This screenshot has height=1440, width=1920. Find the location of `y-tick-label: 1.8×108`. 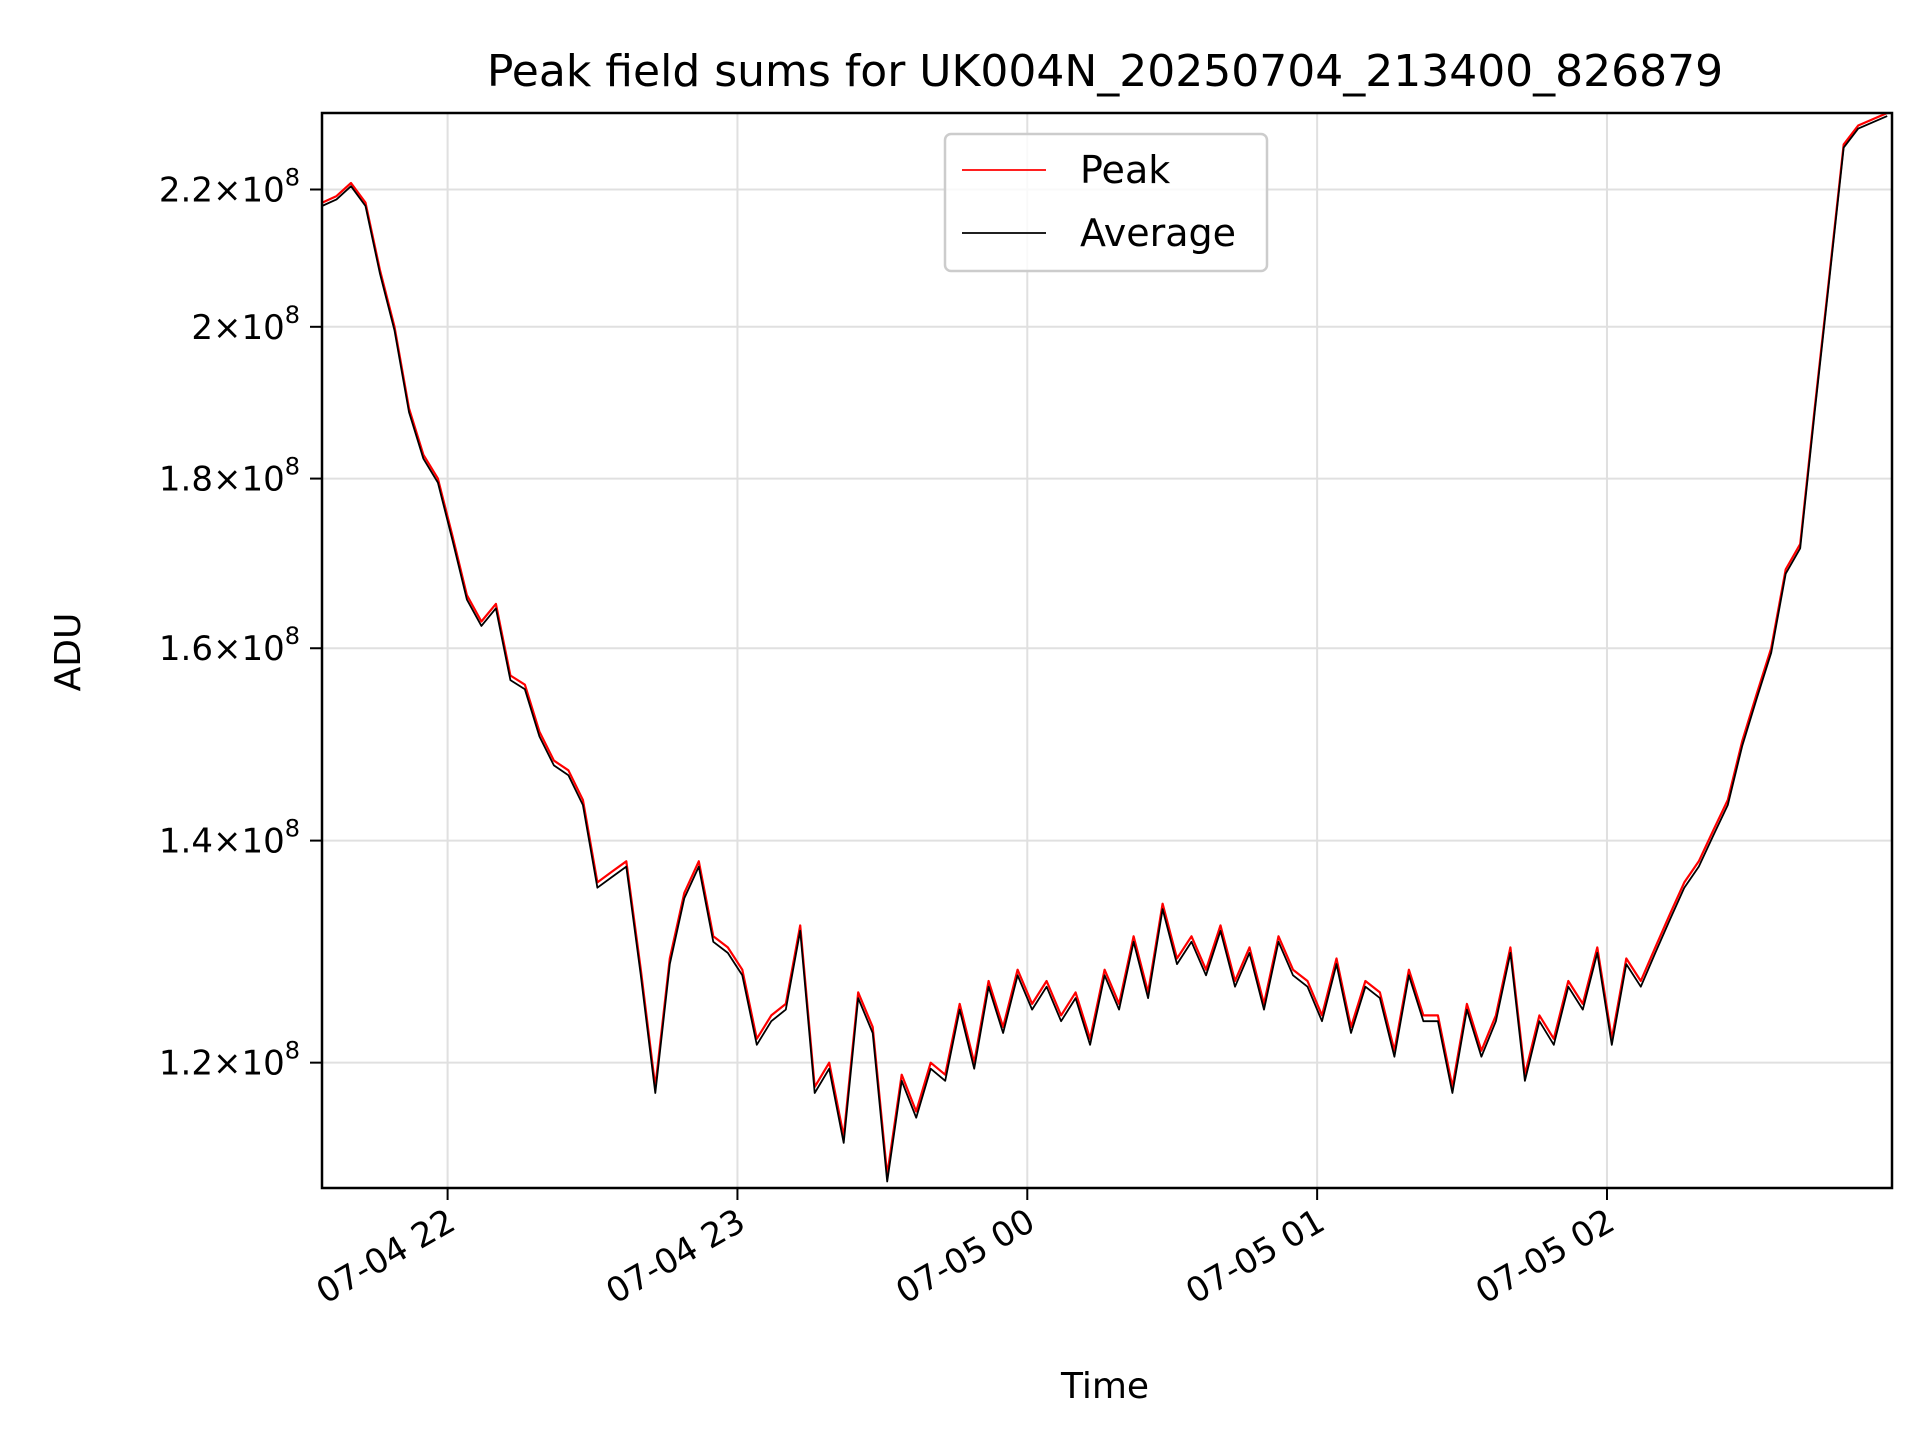

y-tick-label: 1.8×108 is located at coordinates (229, 476).